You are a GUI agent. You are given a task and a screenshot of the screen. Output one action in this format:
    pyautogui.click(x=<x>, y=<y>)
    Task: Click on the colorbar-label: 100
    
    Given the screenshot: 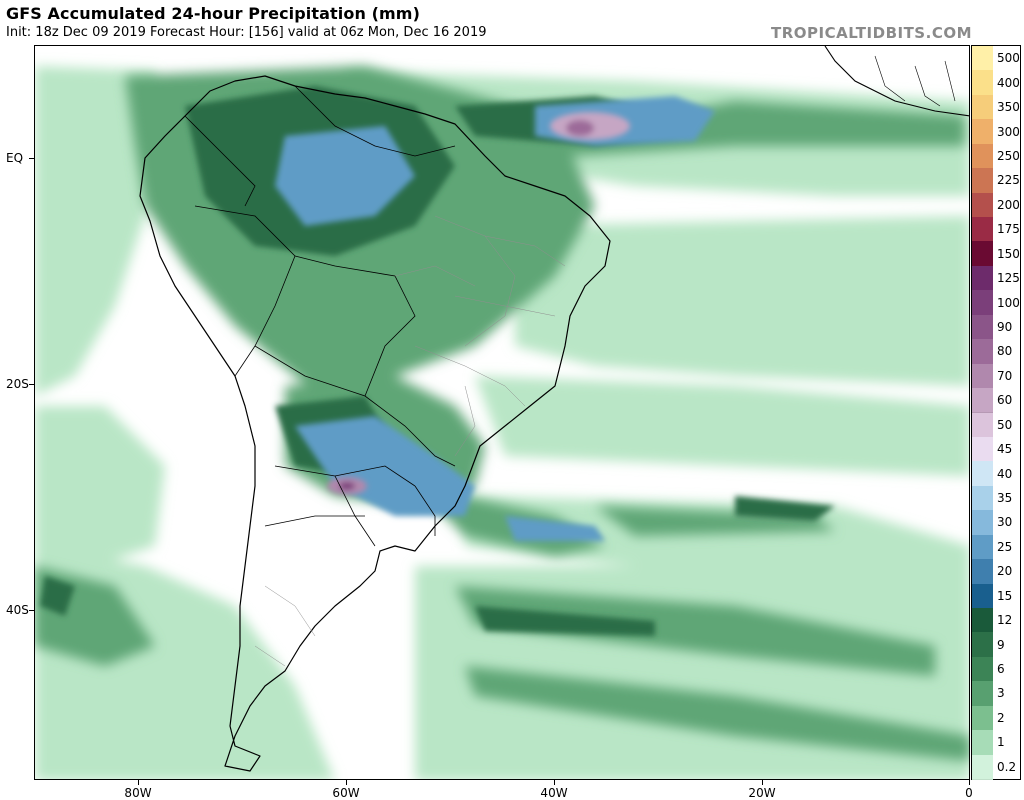 What is the action you would take?
    pyautogui.click(x=1008, y=302)
    